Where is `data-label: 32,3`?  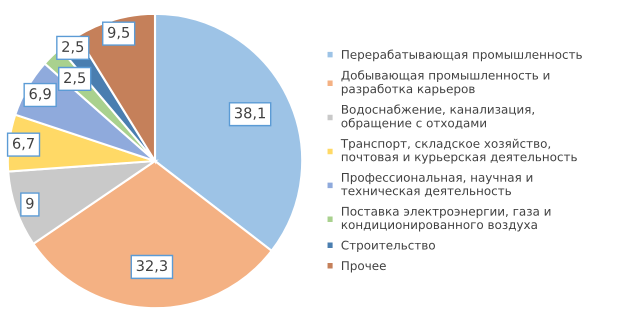
data-label: 32,3 is located at coordinates (151, 266).